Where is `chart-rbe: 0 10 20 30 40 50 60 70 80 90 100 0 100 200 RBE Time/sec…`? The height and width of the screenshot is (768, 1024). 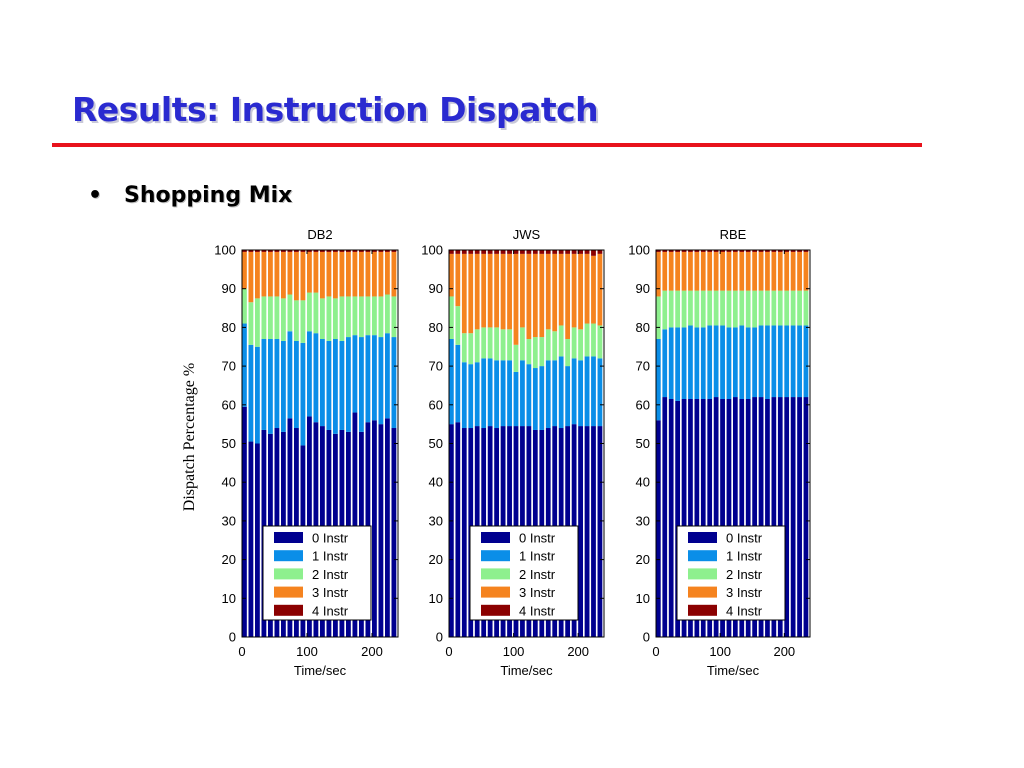 chart-rbe: 0 10 20 30 40 50 60 70 80 90 100 0 100 200 RBE Time/sec… is located at coordinates (719, 452).